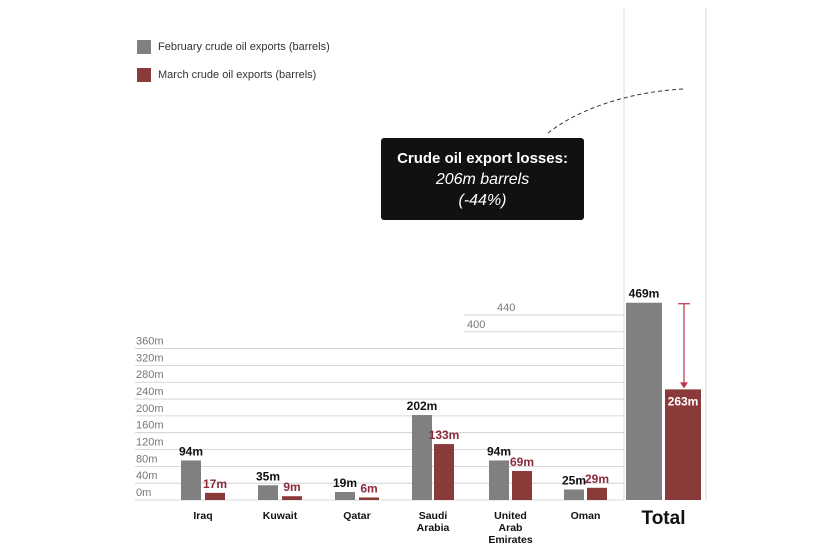  Describe the element at coordinates (150, 375) in the screenshot. I see `y-tick-label: 280m` at that location.